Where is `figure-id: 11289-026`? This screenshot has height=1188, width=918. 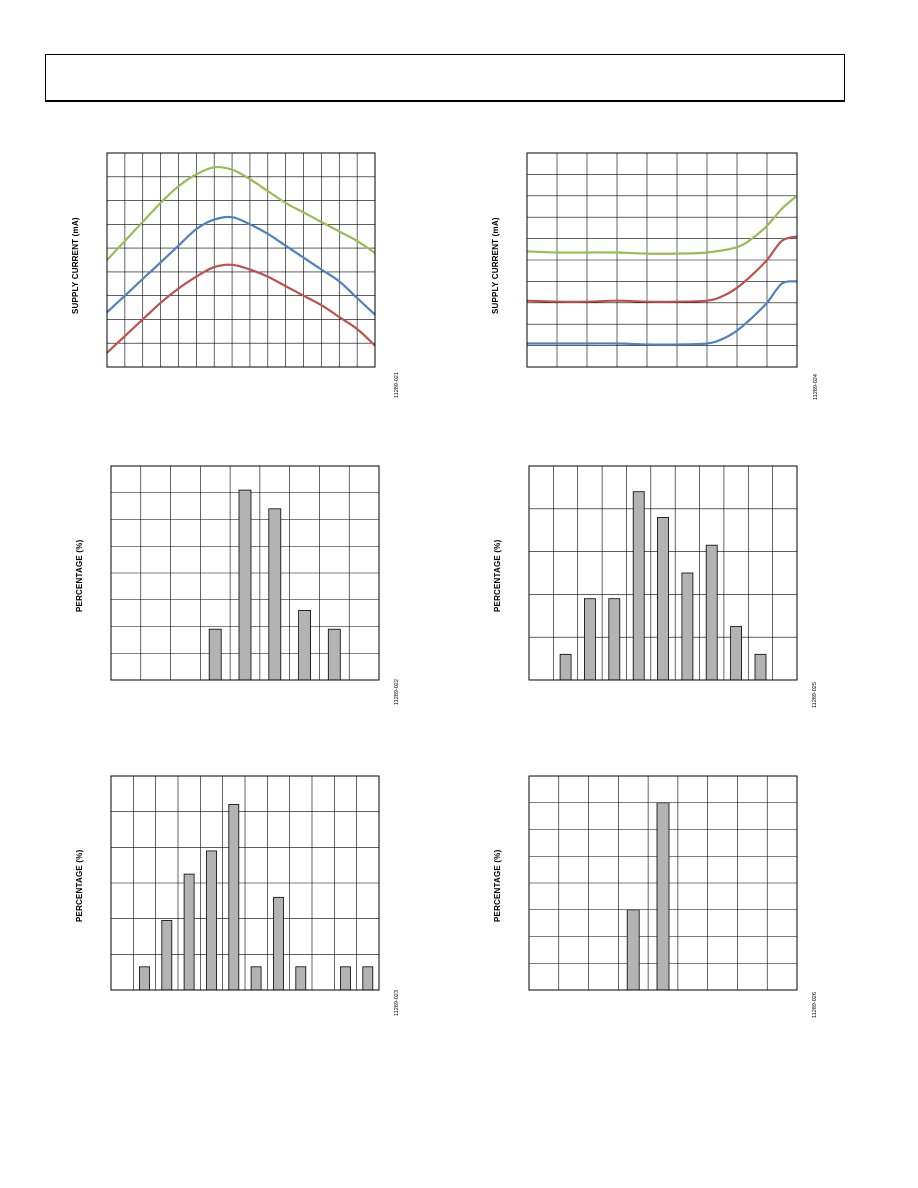
figure-id: 11289-026 is located at coordinates (815, 1005).